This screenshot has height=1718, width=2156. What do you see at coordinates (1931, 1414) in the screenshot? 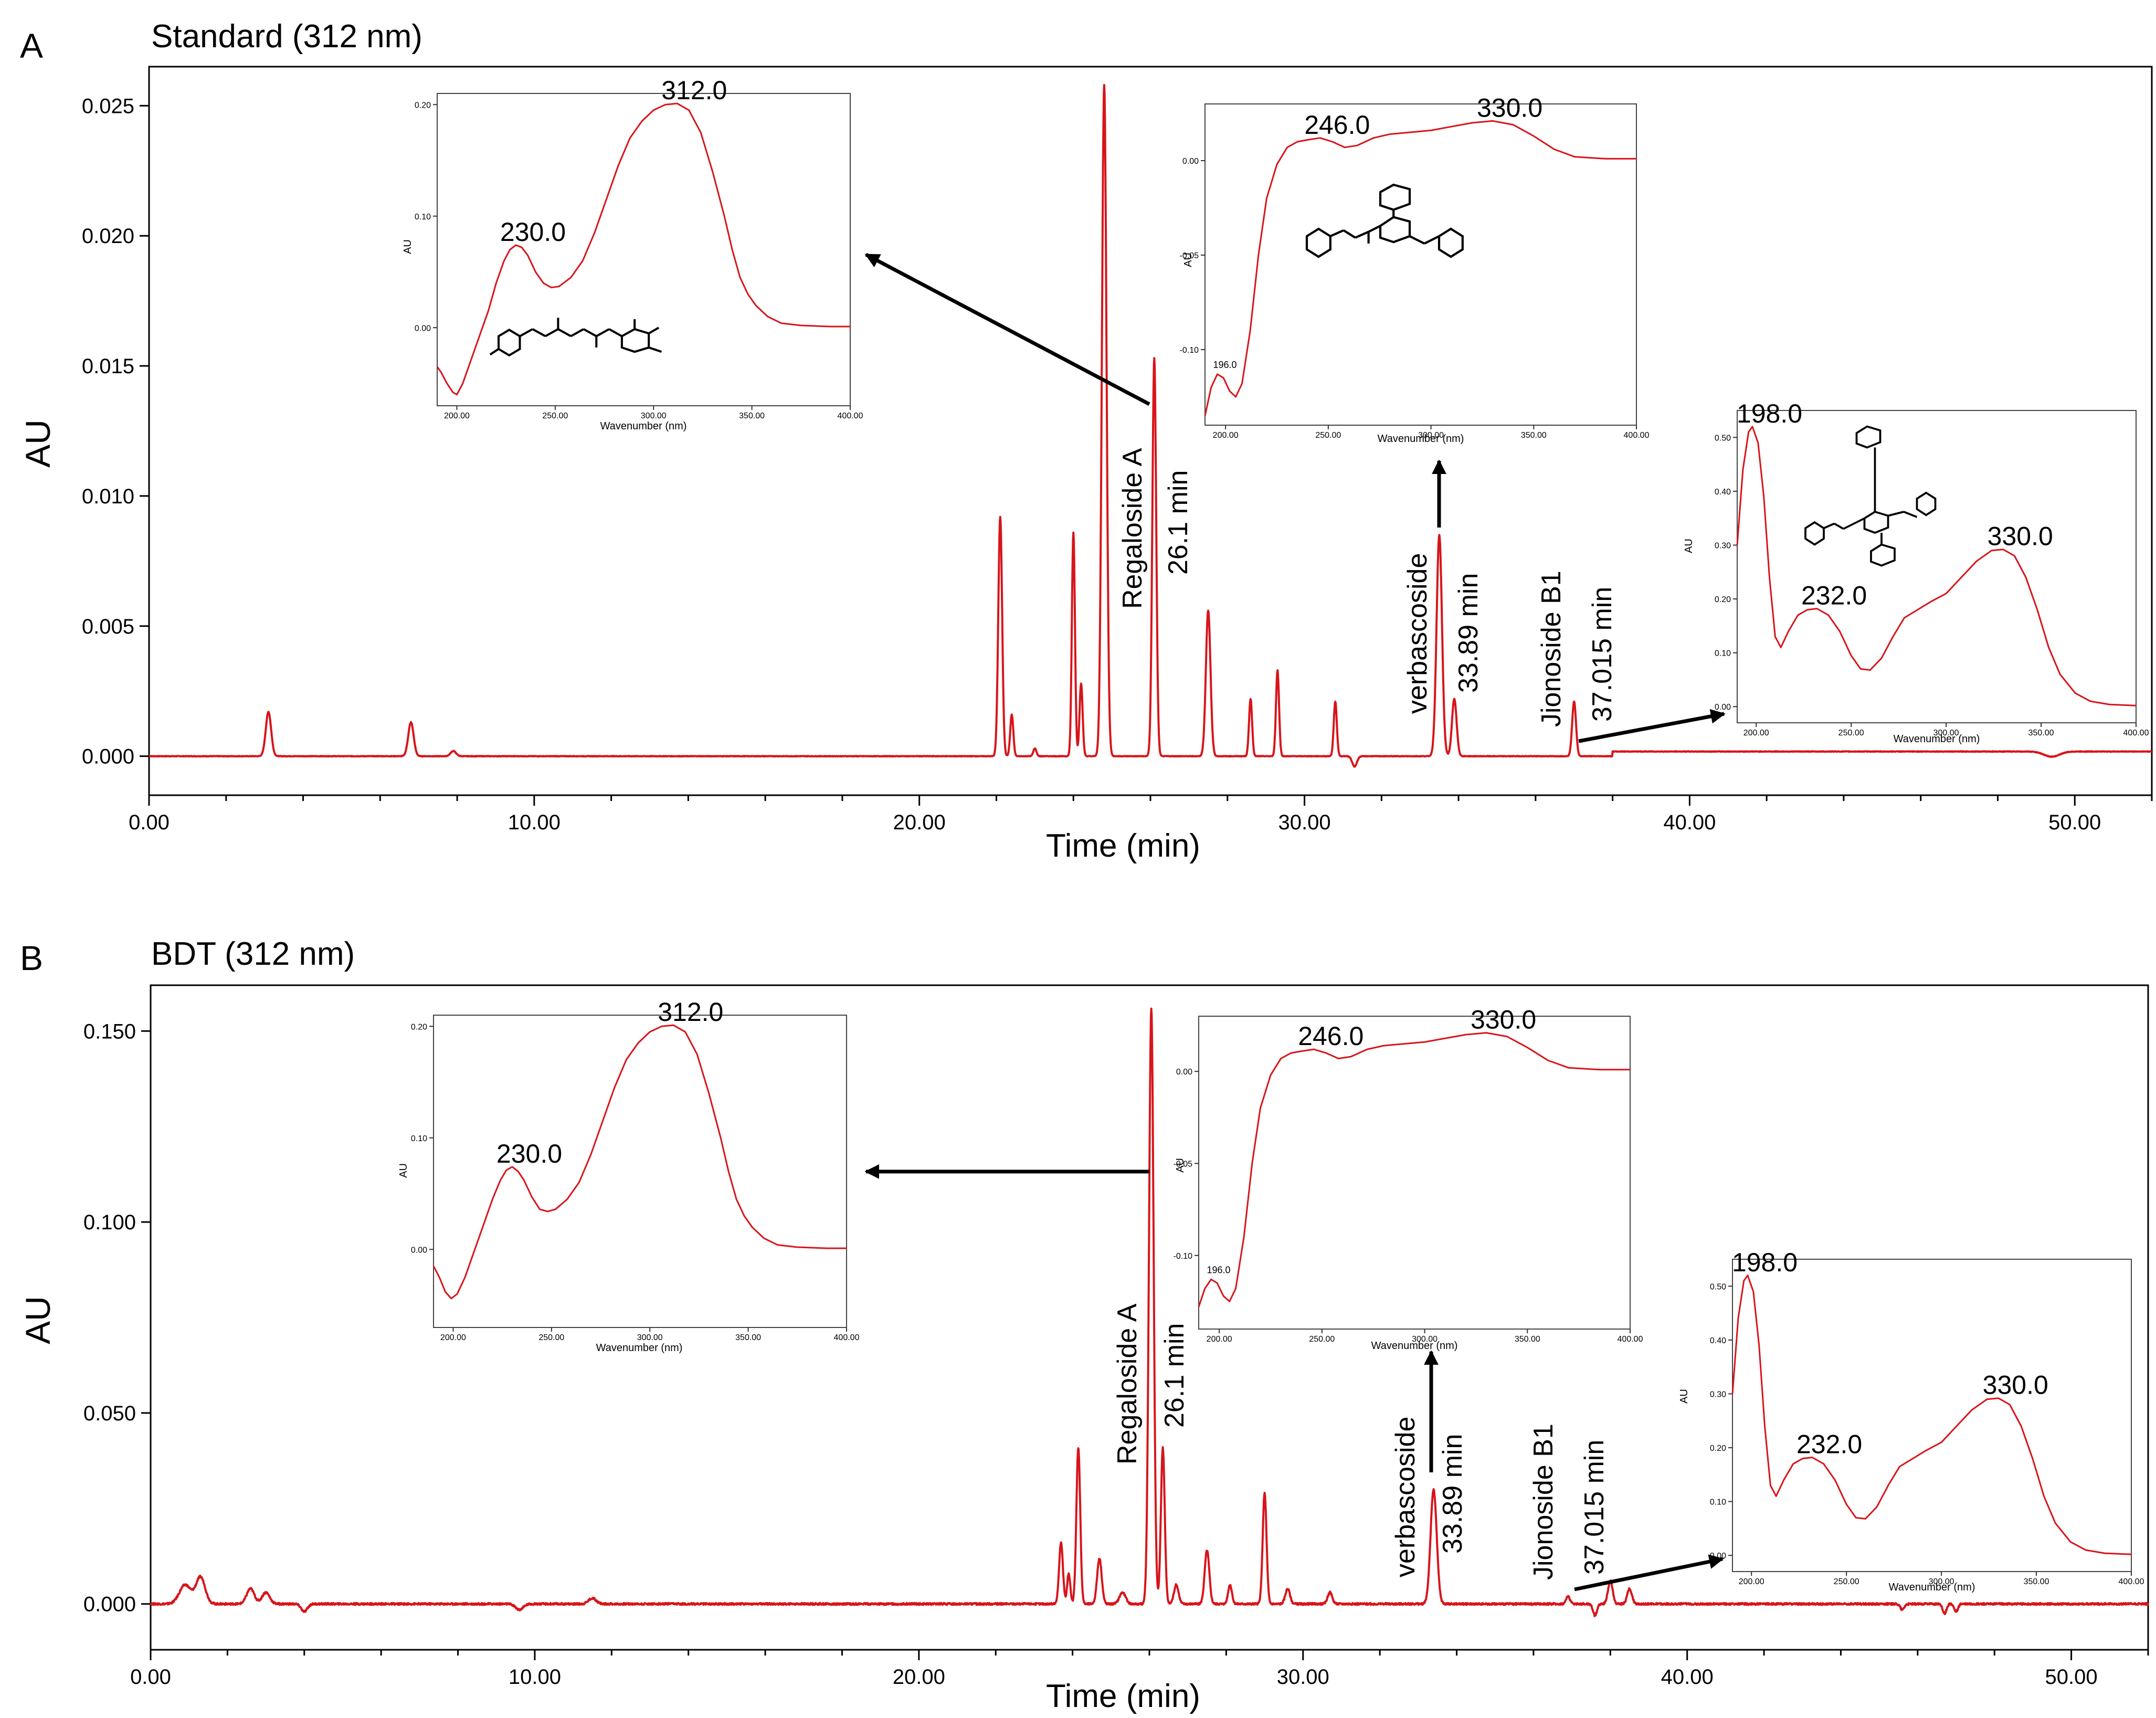
I see `inset-b3-spectrum` at bounding box center [1931, 1414].